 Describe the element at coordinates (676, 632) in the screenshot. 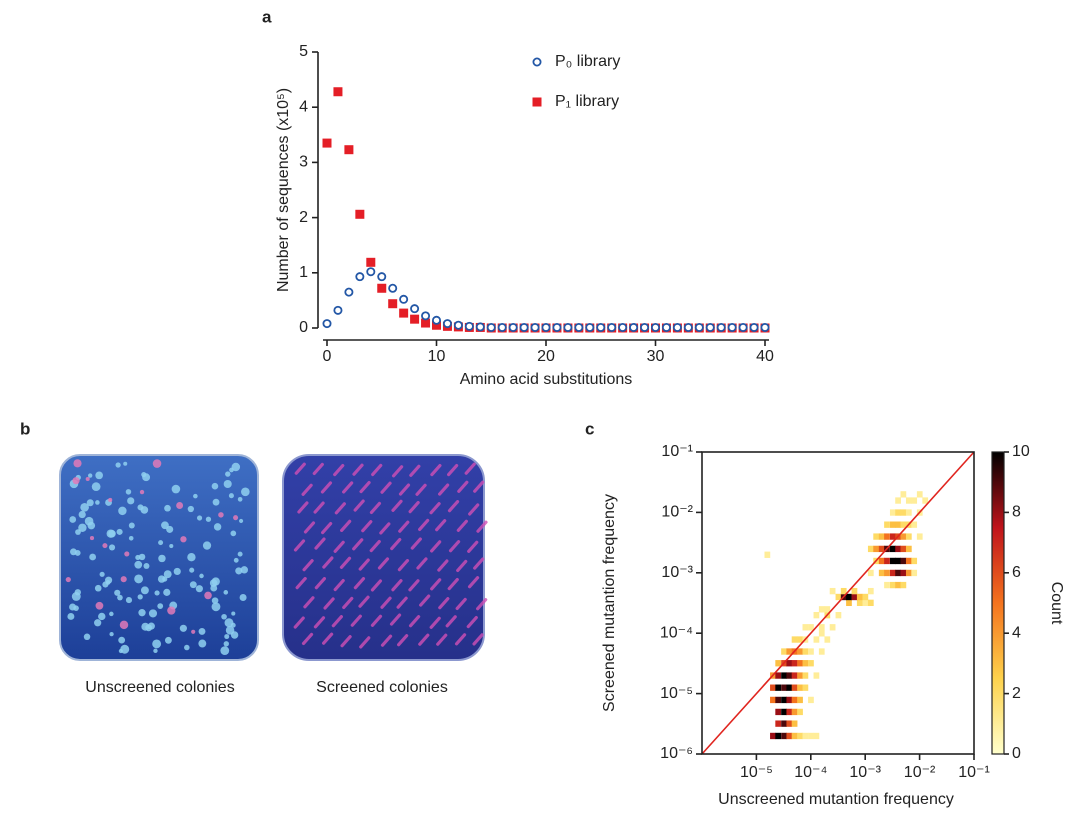

I see `y-tick-label: 10⁻⁴` at that location.